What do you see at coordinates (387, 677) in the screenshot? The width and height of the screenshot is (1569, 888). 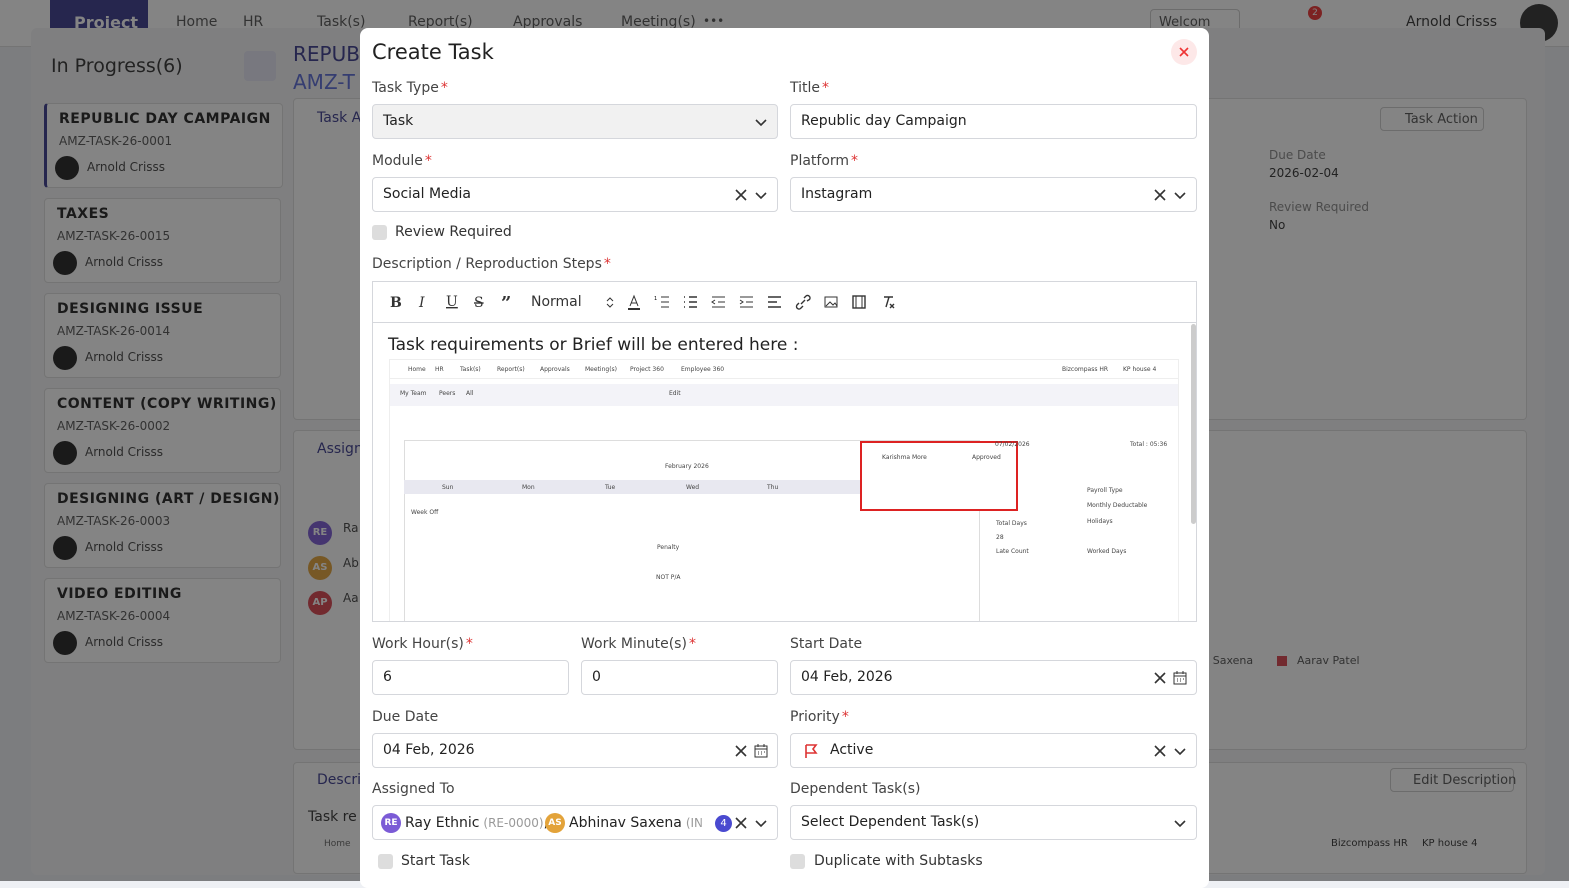 I see `field-value: 6` at bounding box center [387, 677].